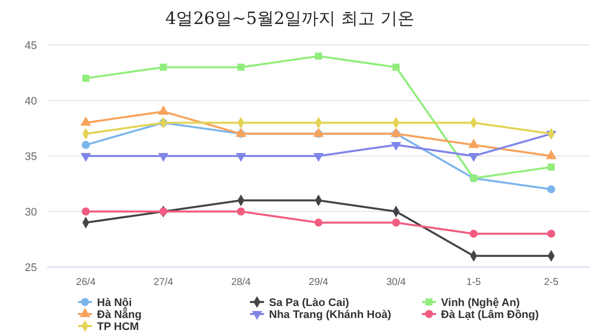 This screenshot has height=334, width=600. Describe the element at coordinates (396, 282) in the screenshot. I see `x-tick-label: 30/4` at that location.